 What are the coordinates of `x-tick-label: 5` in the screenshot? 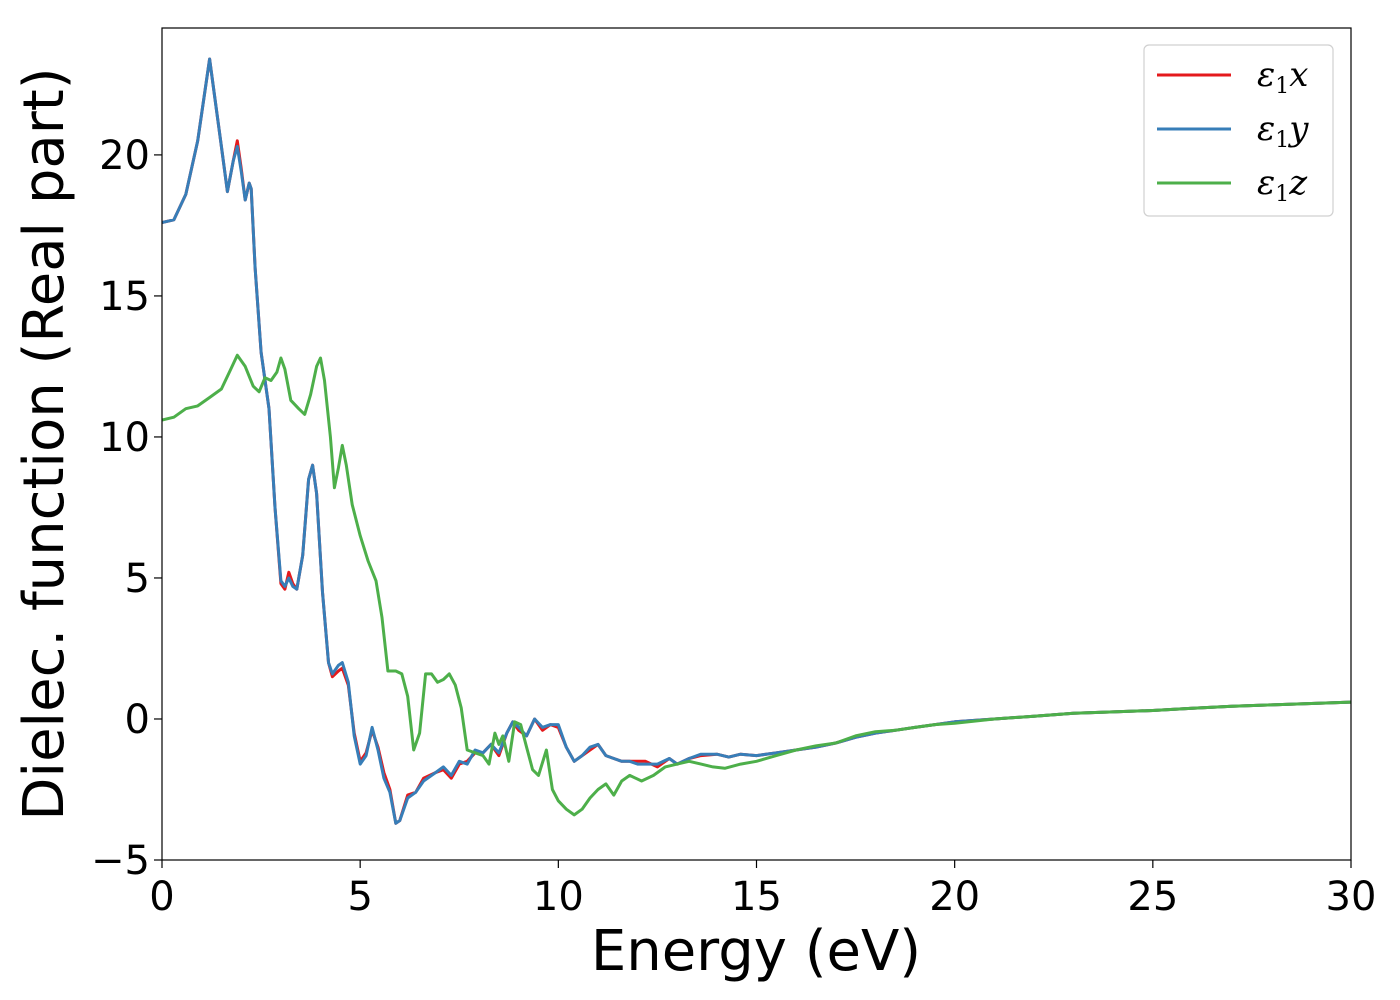 It's located at (359, 897).